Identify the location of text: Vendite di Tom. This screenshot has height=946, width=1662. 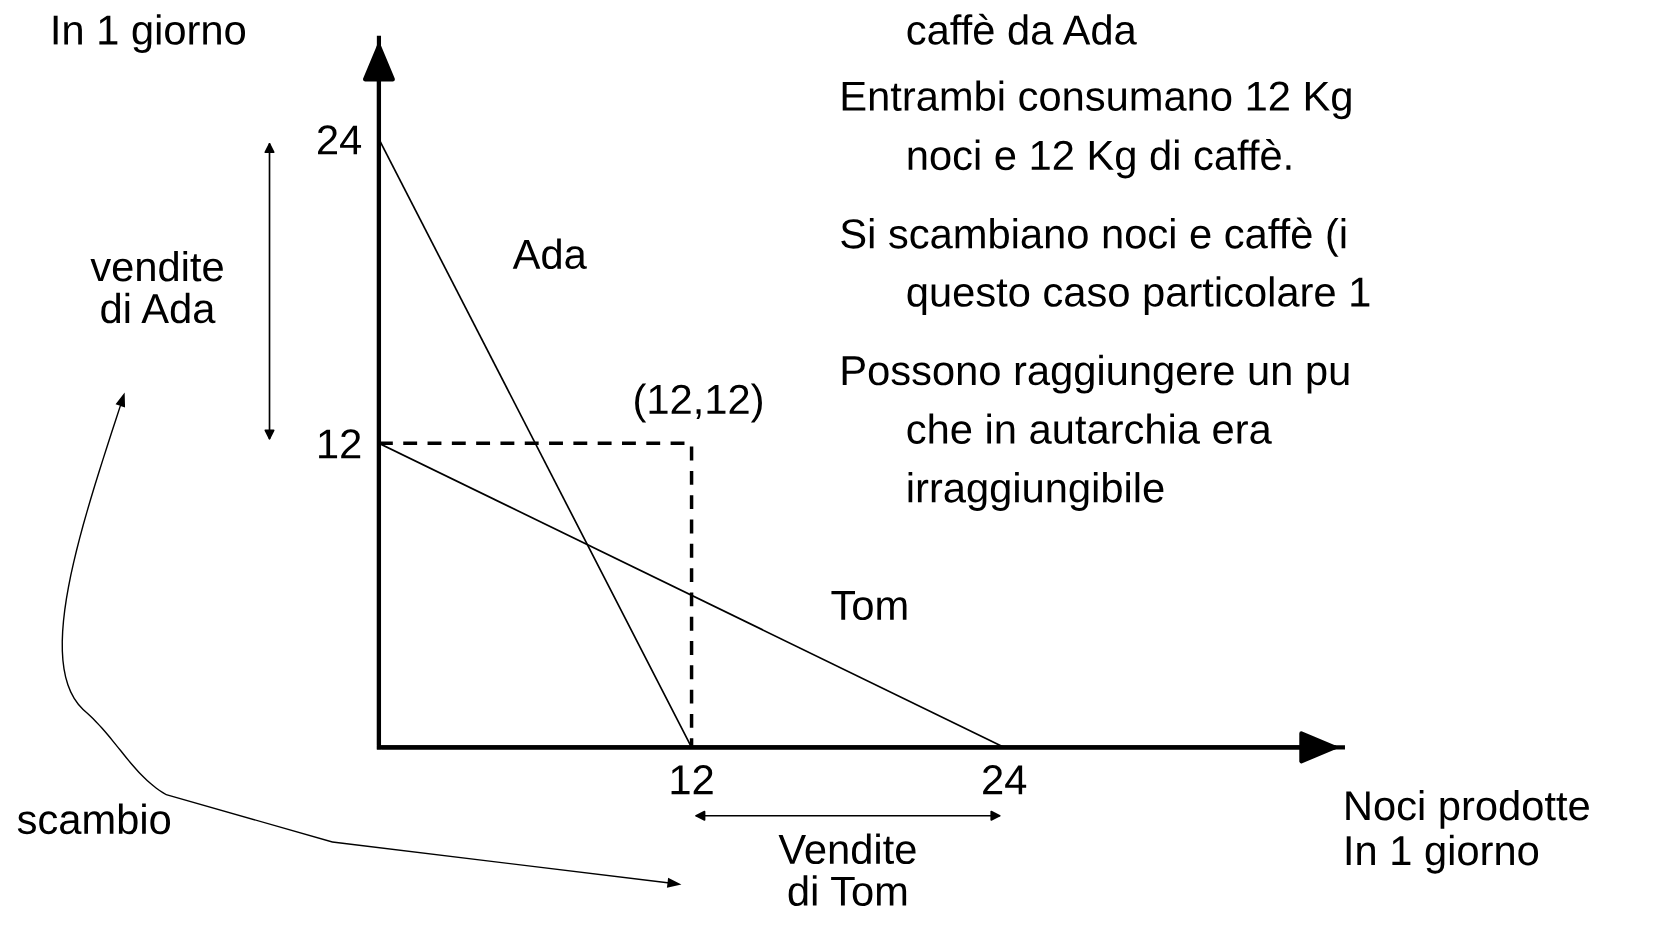
(847, 869).